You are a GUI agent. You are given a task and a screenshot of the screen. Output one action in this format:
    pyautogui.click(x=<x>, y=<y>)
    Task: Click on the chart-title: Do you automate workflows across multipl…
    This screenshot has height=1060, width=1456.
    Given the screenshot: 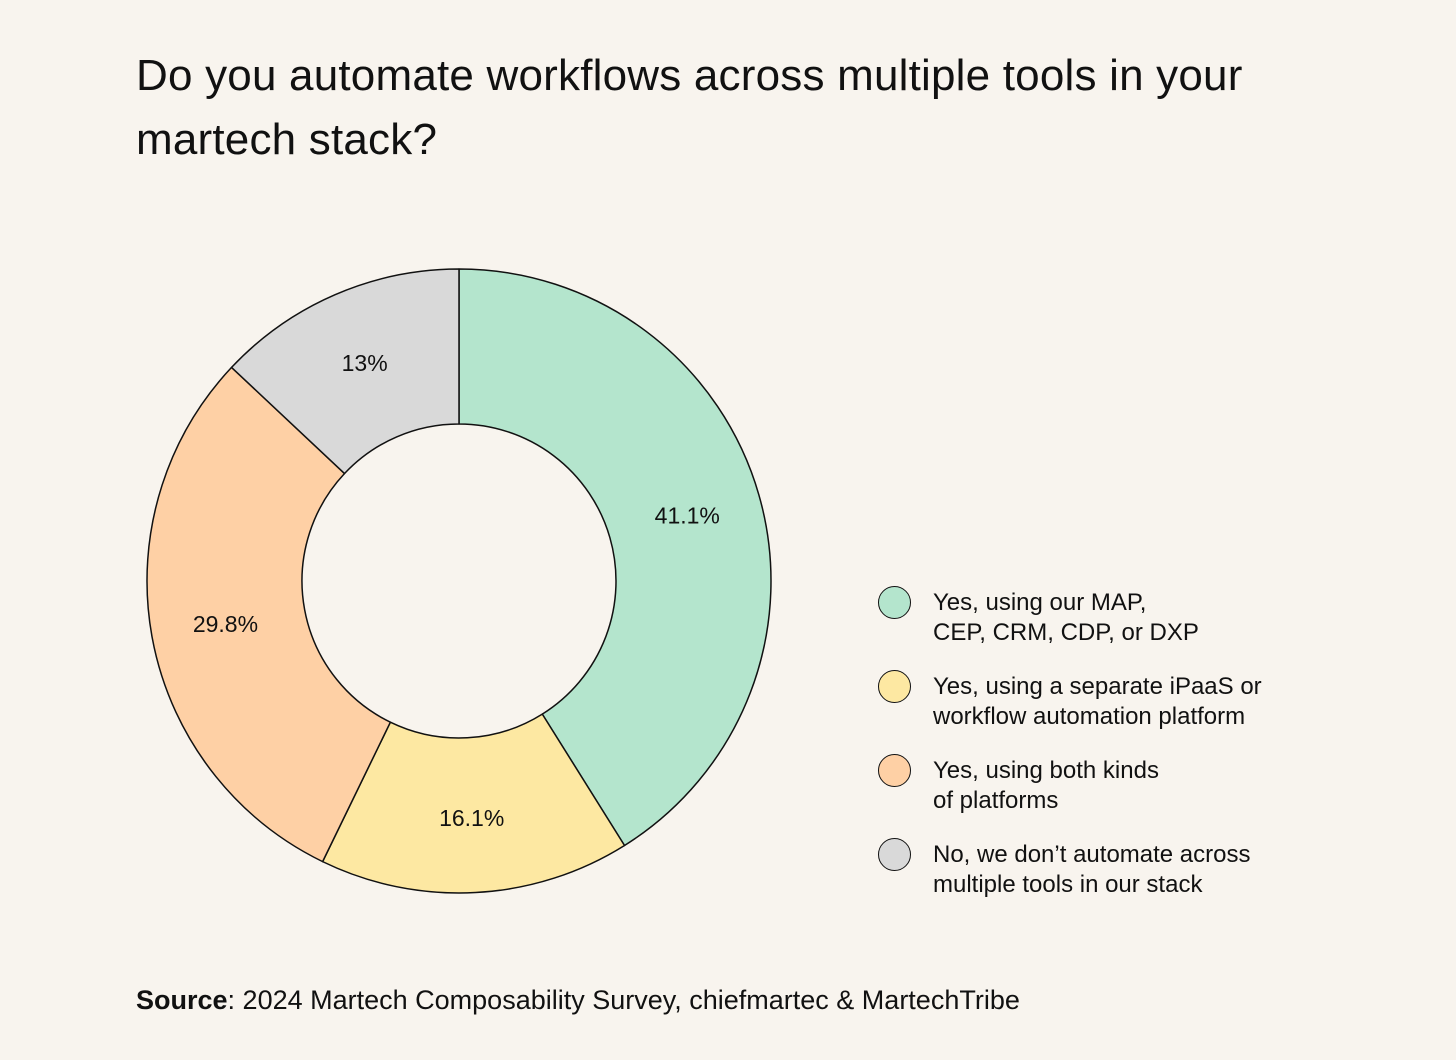 What is the action you would take?
    pyautogui.click(x=689, y=107)
    